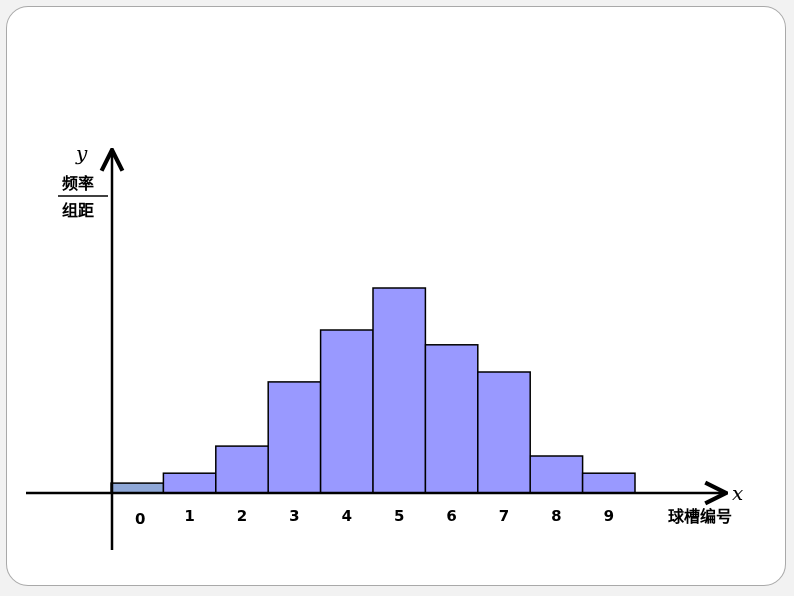 This screenshot has width=794, height=596. What do you see at coordinates (737, 493) in the screenshot?
I see `x-variable-label: x` at bounding box center [737, 493].